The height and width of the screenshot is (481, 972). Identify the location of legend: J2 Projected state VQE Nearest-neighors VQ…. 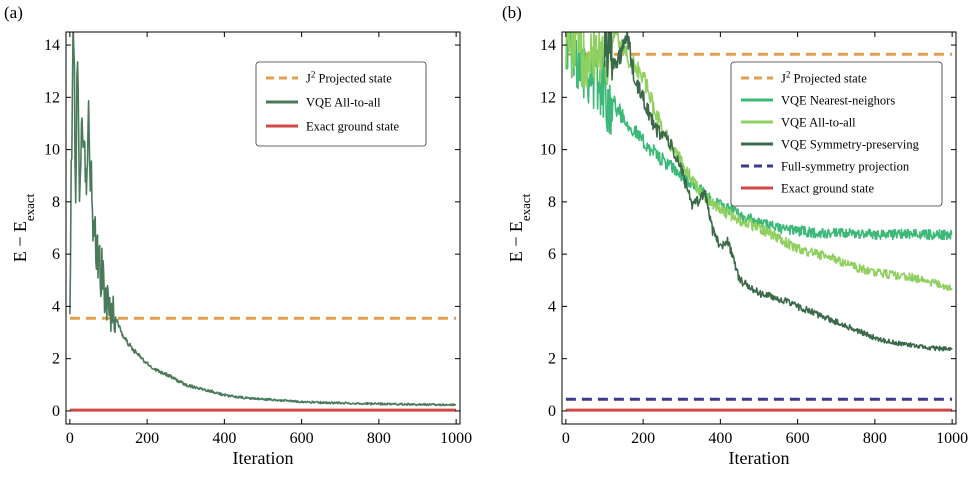
(836, 134).